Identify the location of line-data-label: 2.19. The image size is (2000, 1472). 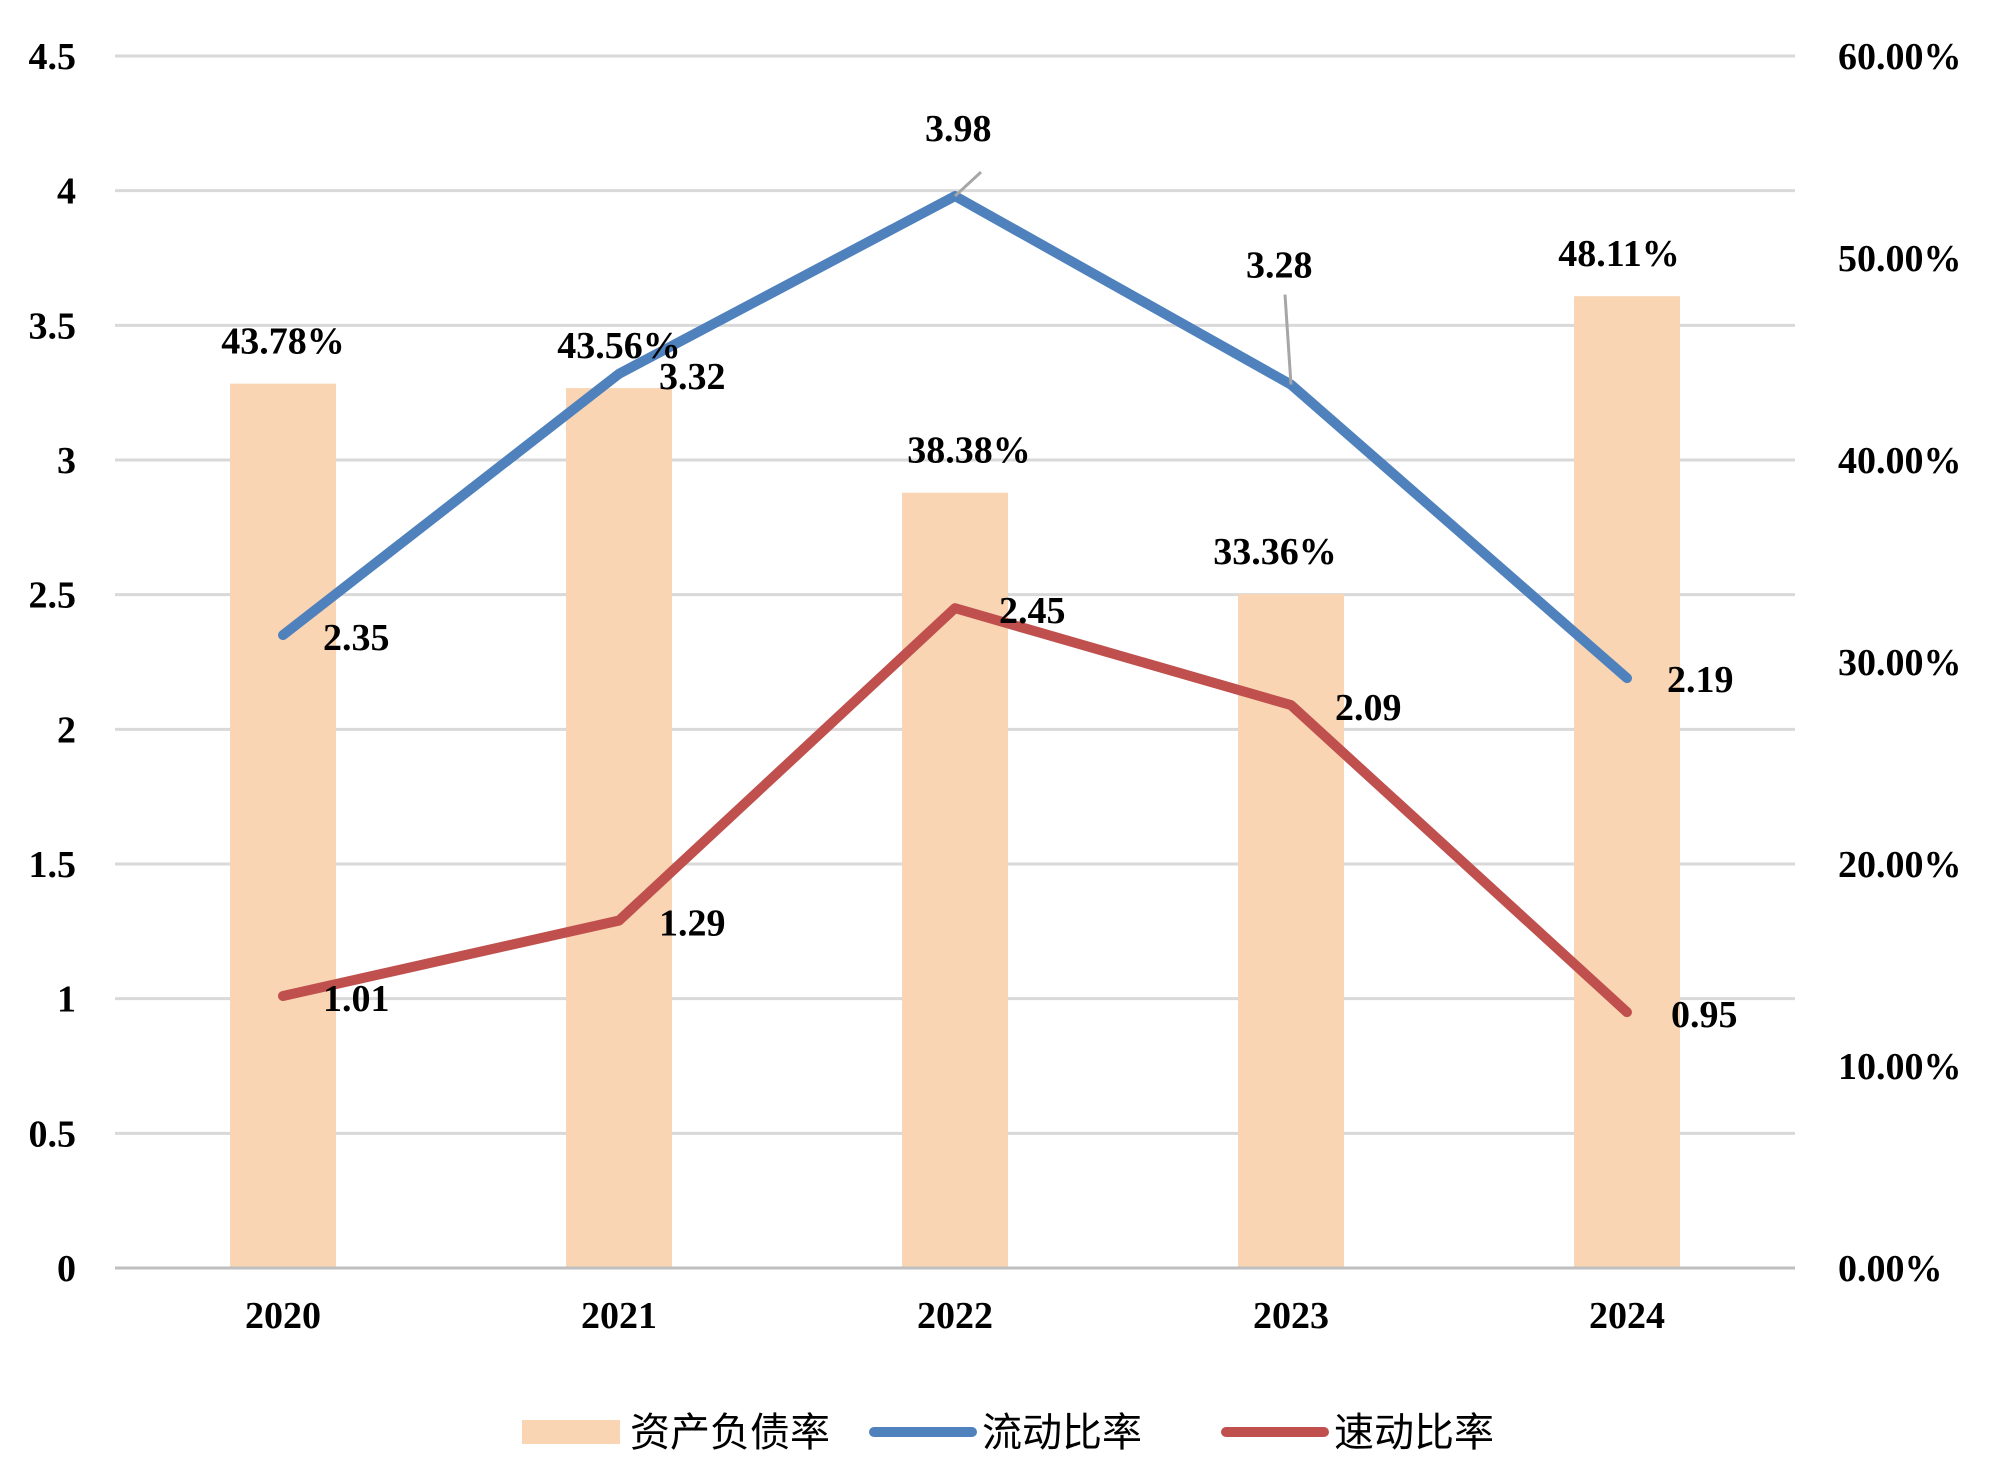
(1700, 680).